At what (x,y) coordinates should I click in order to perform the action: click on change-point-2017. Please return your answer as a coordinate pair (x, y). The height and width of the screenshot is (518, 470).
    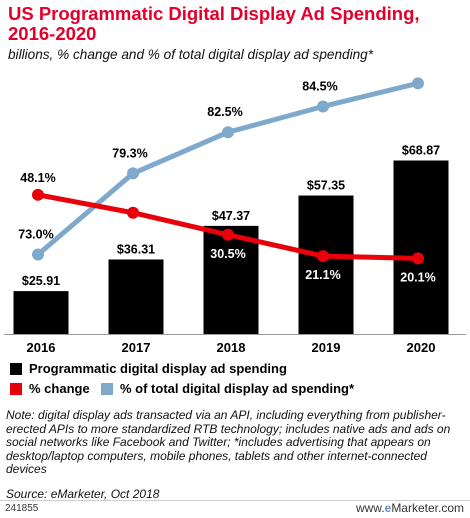
    Looking at the image, I should click on (133, 212).